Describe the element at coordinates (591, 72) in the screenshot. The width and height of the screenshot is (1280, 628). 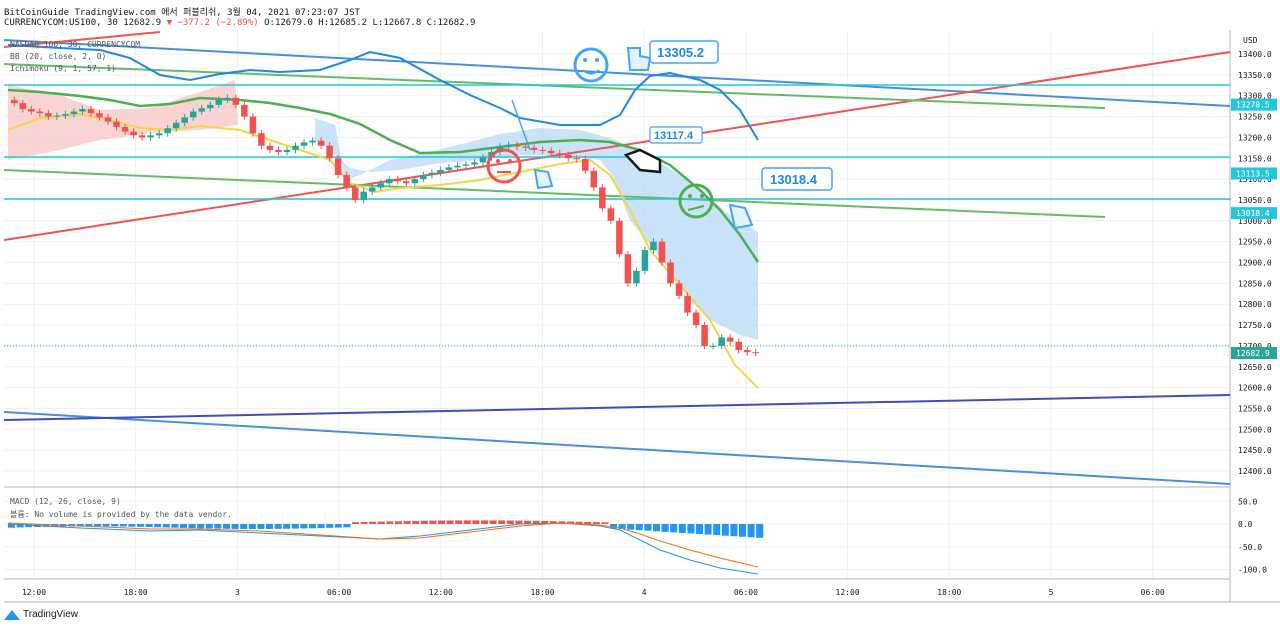
I see `happy-face-smile` at that location.